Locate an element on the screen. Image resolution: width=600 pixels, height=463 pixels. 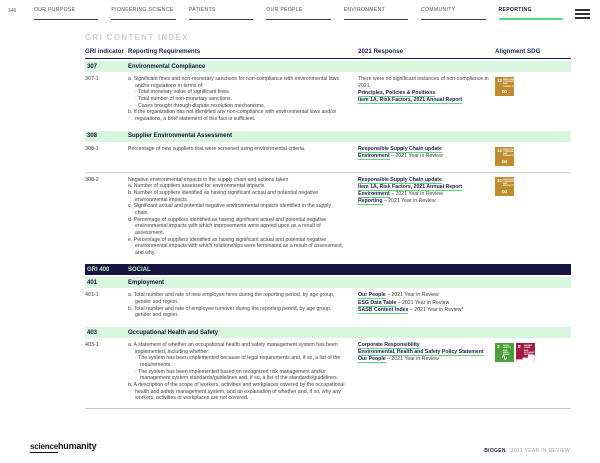
response-line: Our People – 2021 Year in Review is located at coordinates (426, 296).